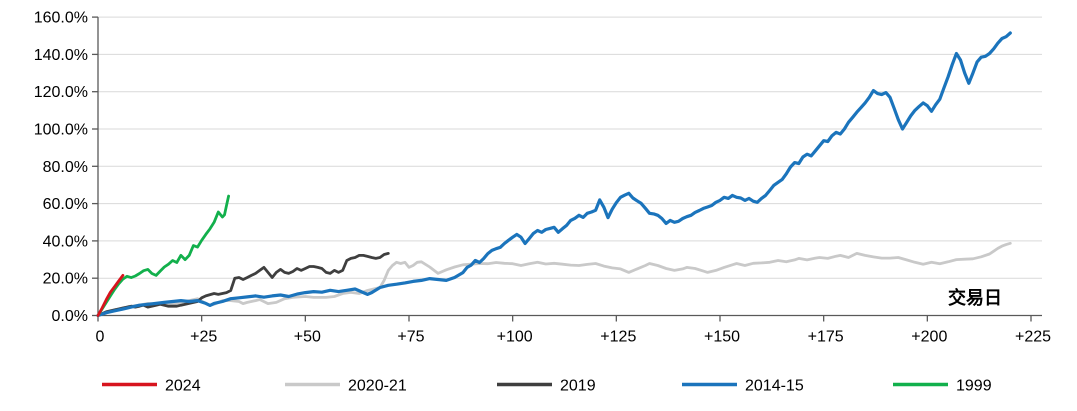  I want to click on x-tick-label: +125, so click(618, 337).